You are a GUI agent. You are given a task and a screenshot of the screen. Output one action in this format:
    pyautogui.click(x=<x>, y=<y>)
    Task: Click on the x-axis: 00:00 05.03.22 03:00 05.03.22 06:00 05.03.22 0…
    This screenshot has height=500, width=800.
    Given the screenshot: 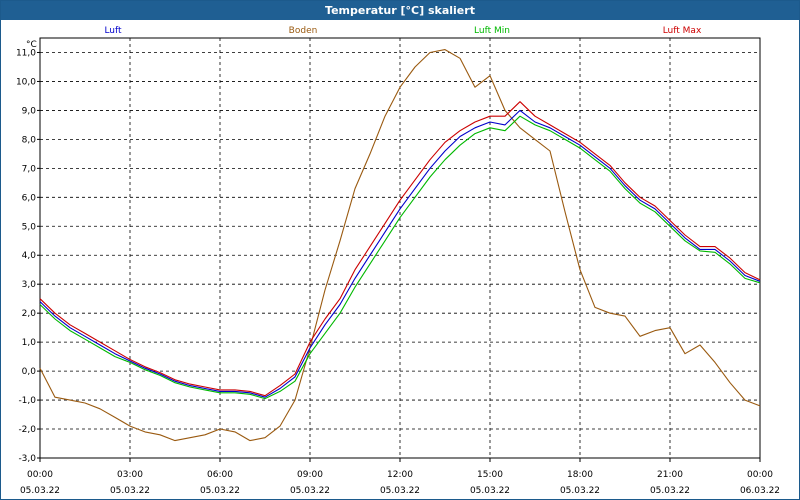 What is the action you would take?
    pyautogui.click(x=400, y=477)
    